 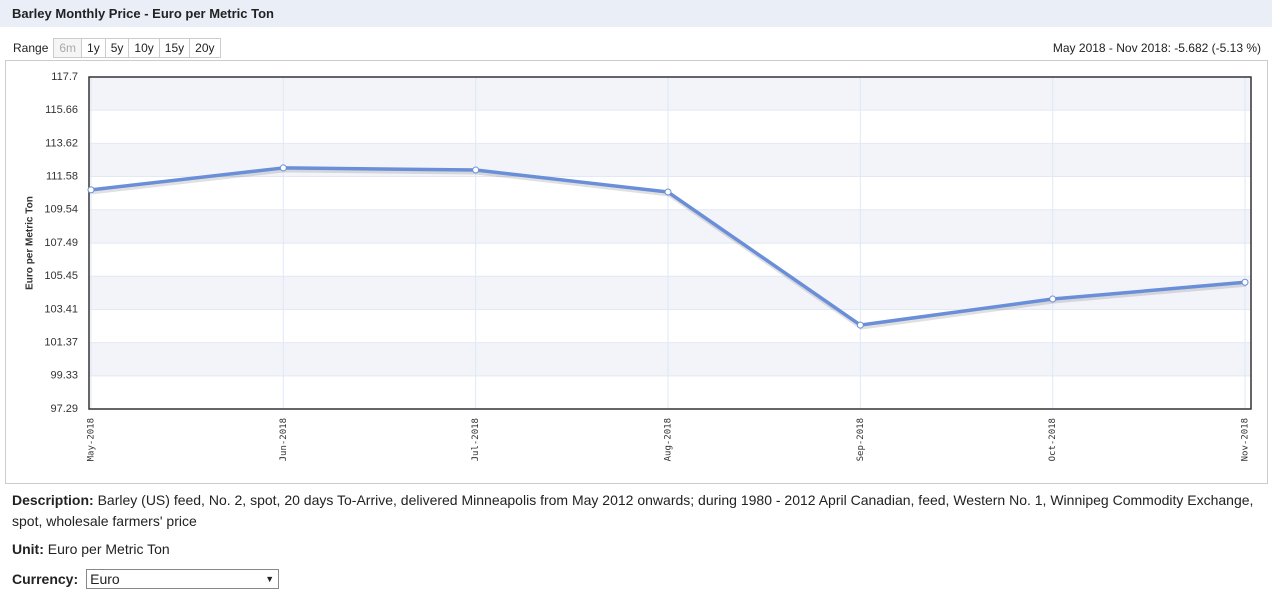 I want to click on y-tick-label: 111.58, so click(x=62, y=176).